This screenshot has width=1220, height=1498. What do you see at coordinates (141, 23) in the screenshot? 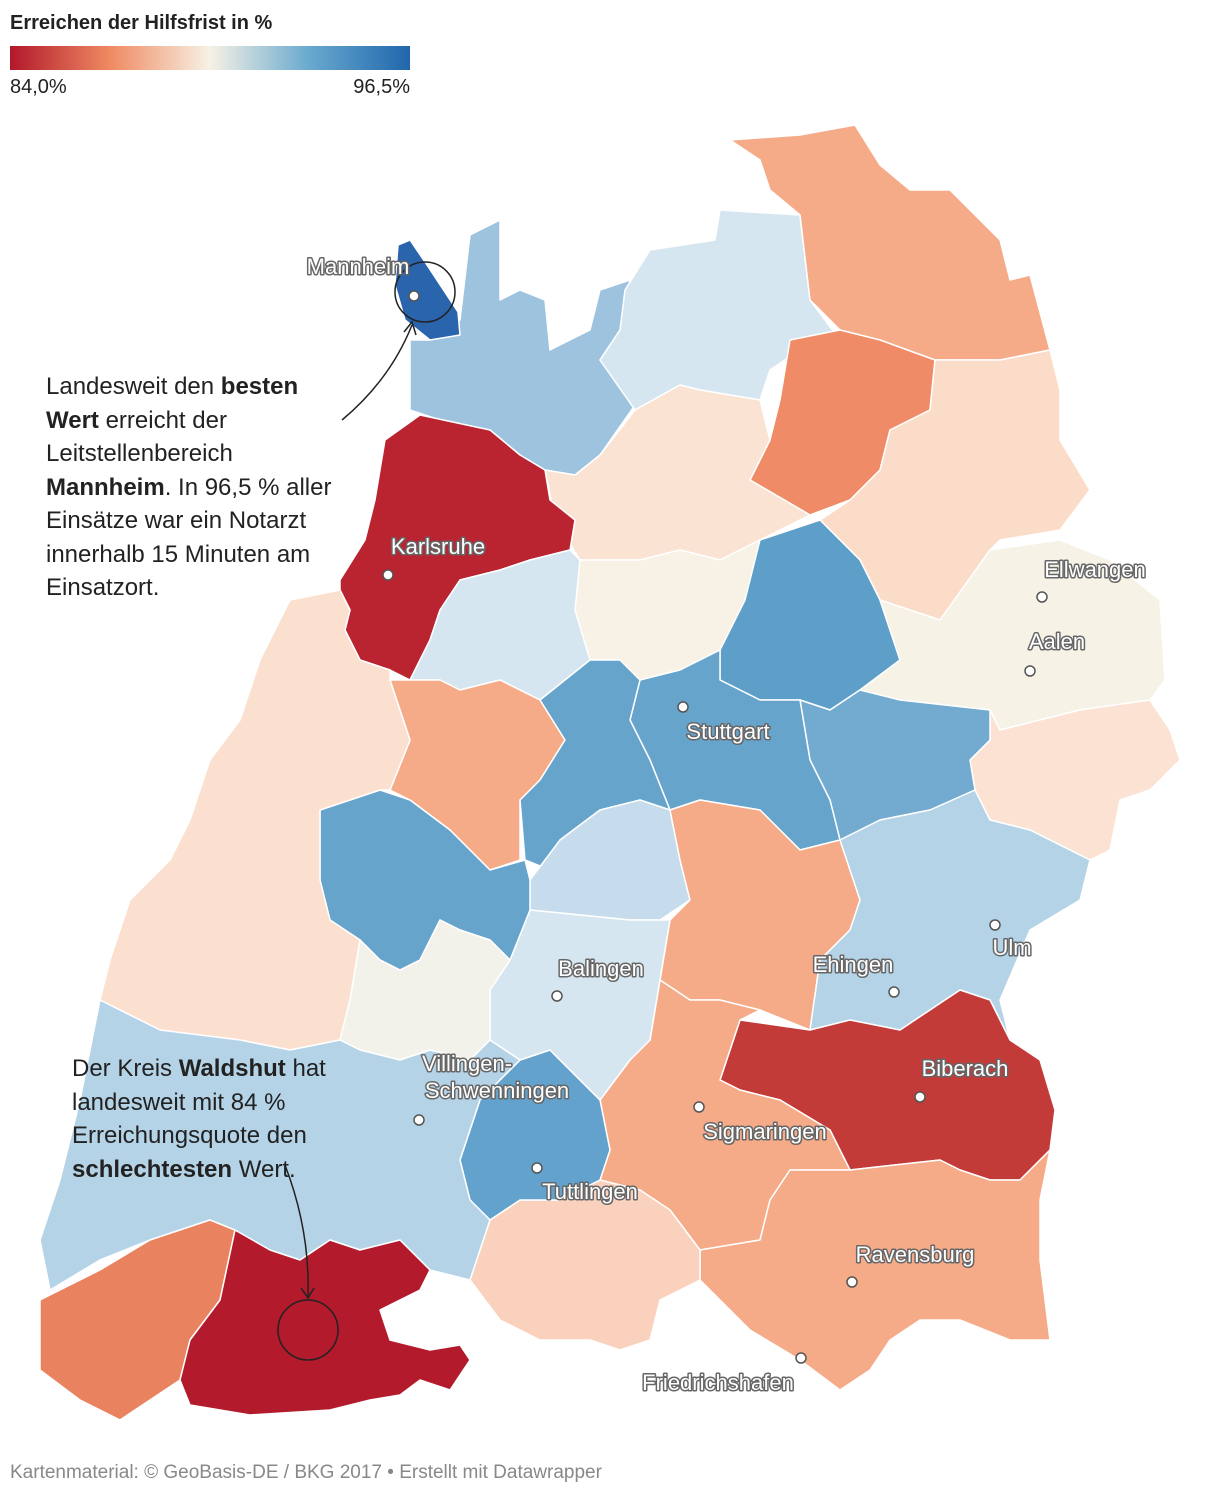
I see `legend-title: Erreichen der Hilfsfrist in %` at bounding box center [141, 23].